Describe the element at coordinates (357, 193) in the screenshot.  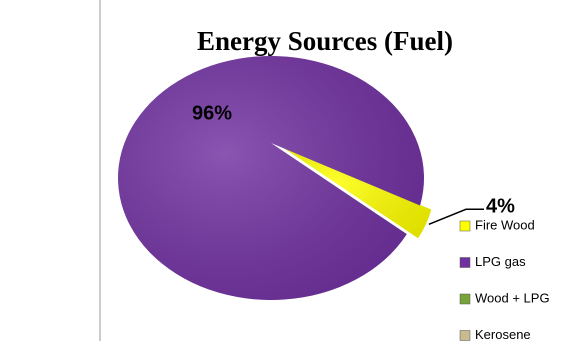
I see `slice-shade` at that location.